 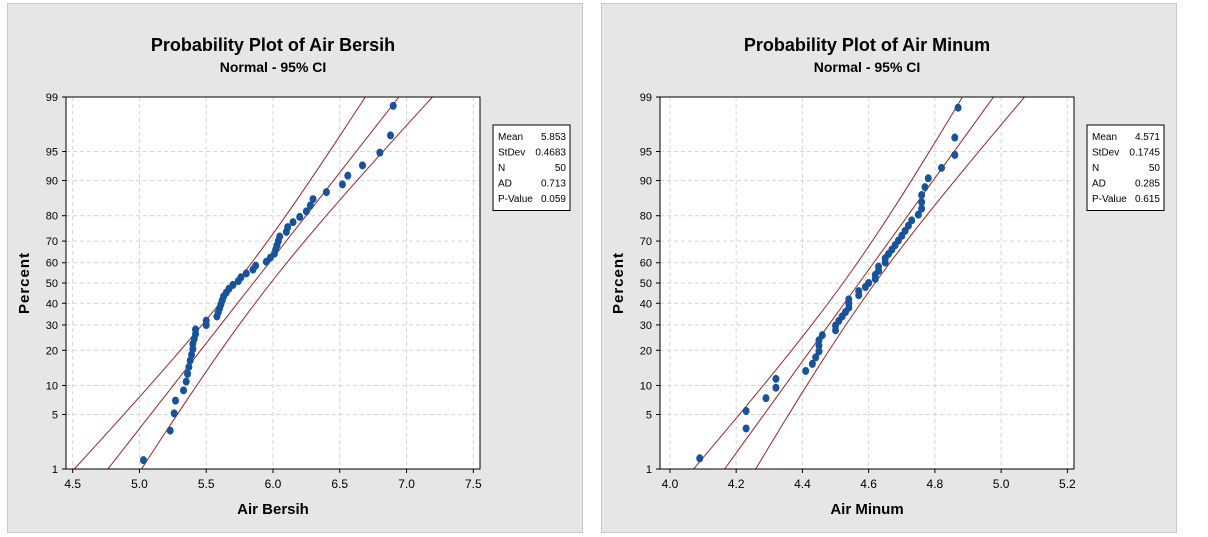 I want to click on stats-label: P-Value, so click(x=1109, y=199).